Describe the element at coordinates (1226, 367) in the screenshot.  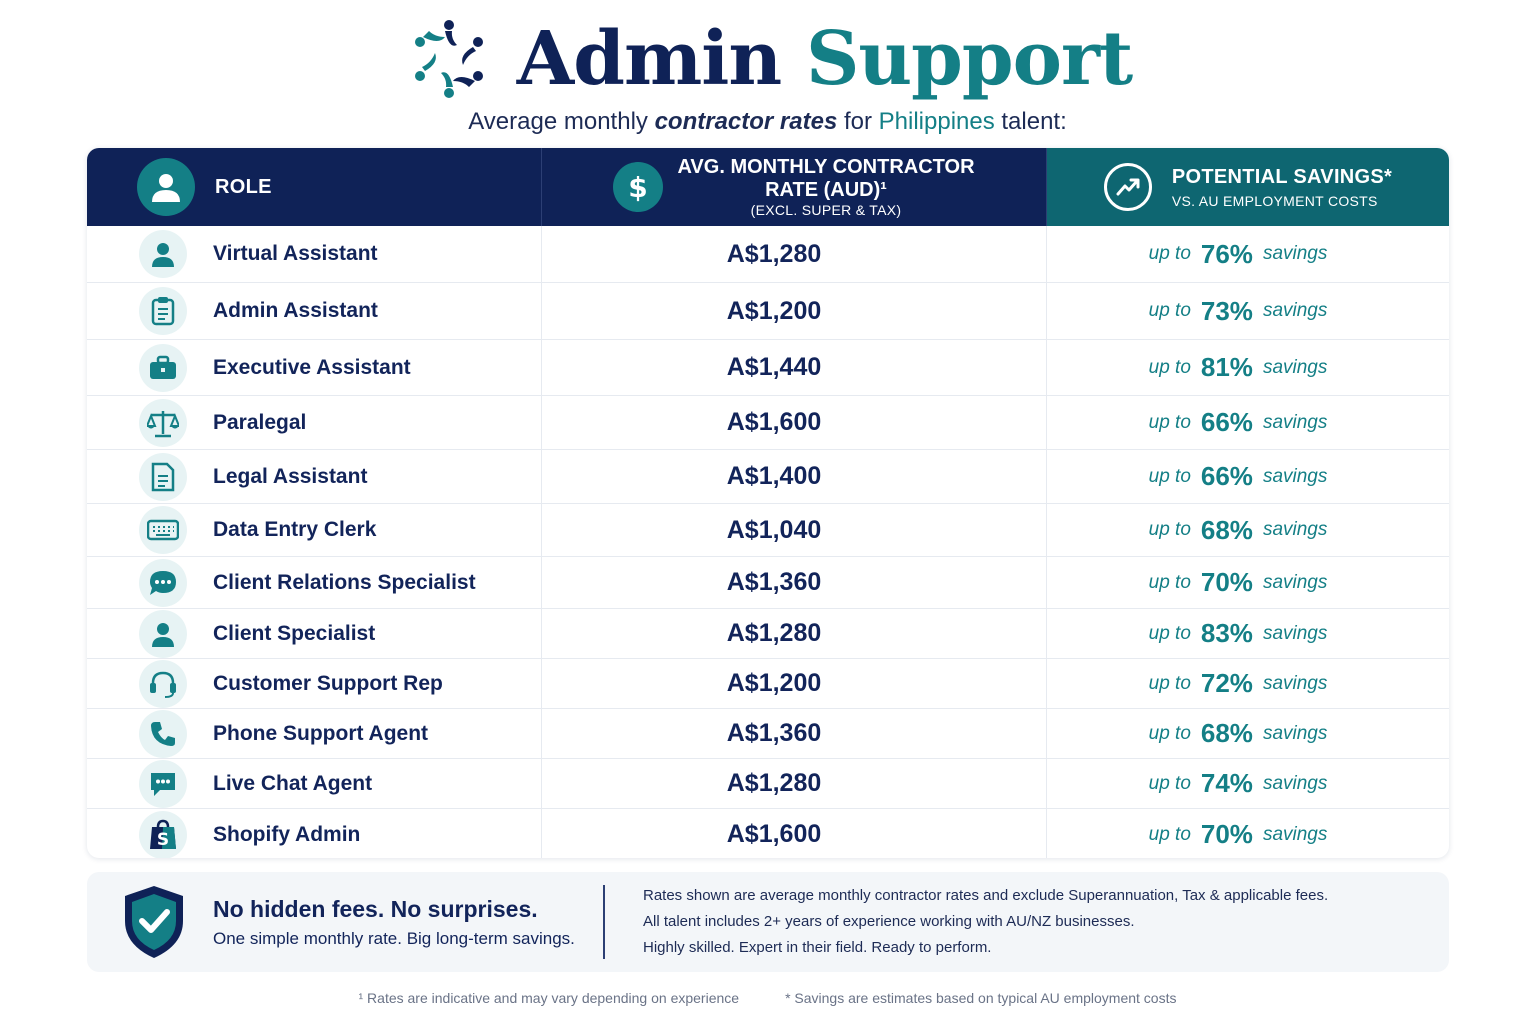
I see `savings-percent: 81%` at that location.